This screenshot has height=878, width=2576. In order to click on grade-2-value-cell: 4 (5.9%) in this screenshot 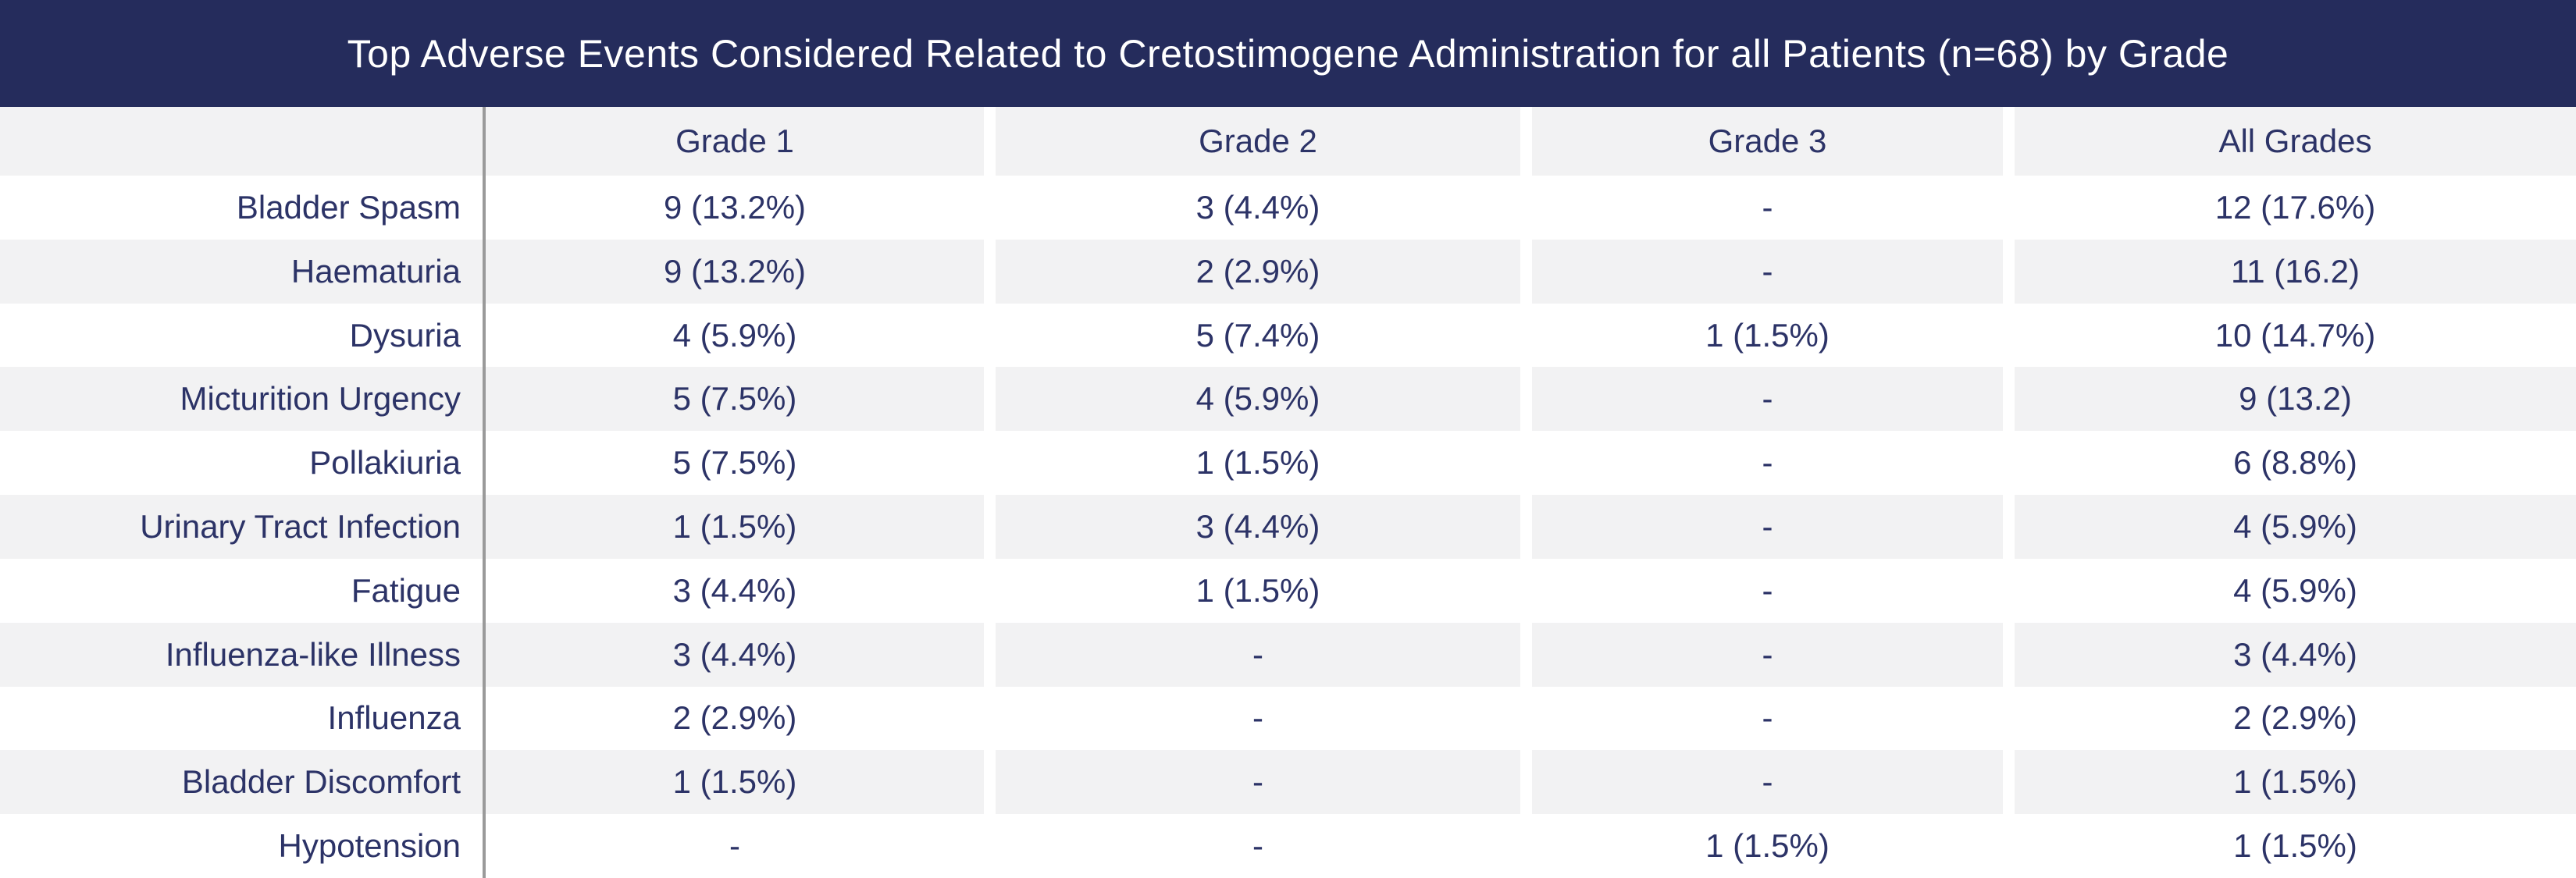, I will do `click(1258, 400)`.